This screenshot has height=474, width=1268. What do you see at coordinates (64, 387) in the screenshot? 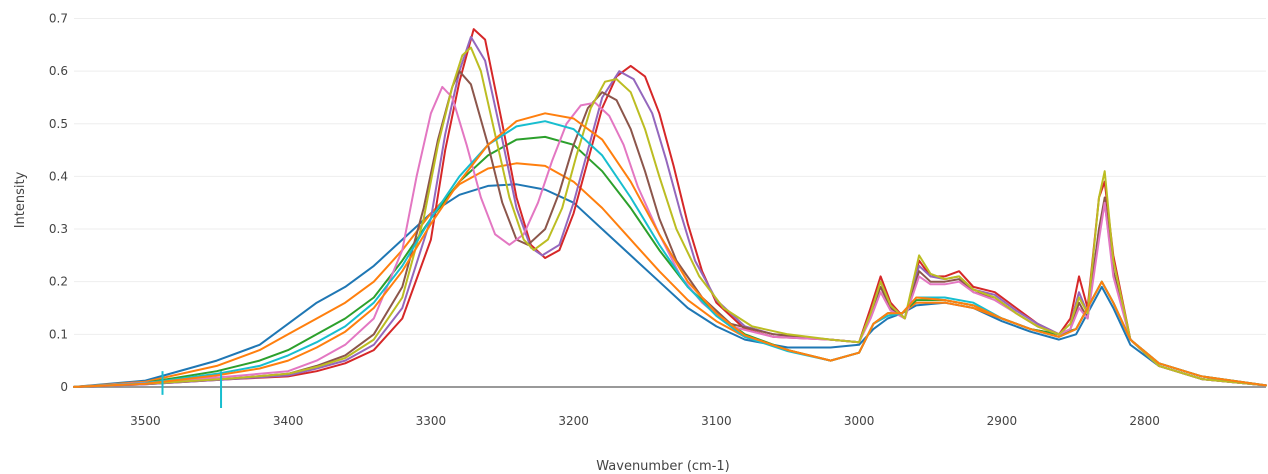
I see `y-tick-label: 0` at bounding box center [64, 387].